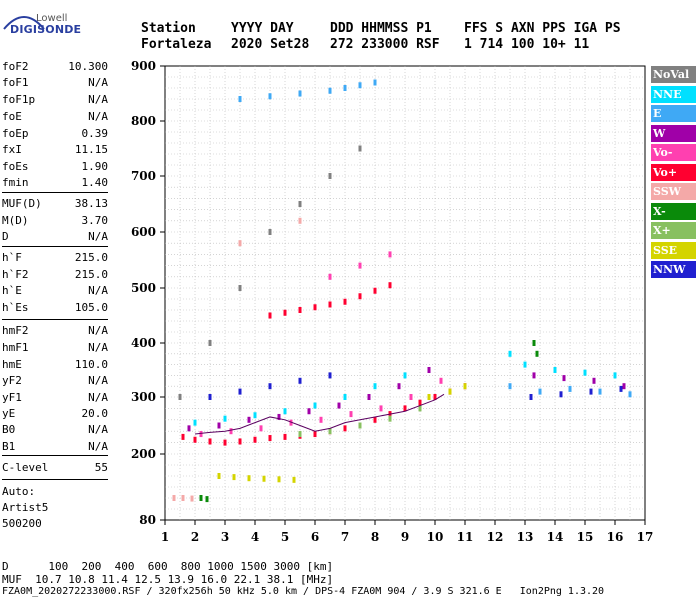  I want to click on param-label: C-level, so click(25, 467).